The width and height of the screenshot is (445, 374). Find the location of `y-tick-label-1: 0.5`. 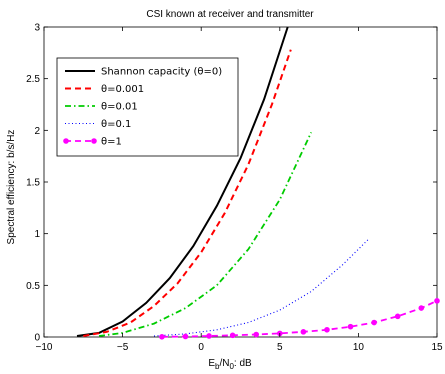

y-tick-label-1: 0.5 is located at coordinates (33, 286).